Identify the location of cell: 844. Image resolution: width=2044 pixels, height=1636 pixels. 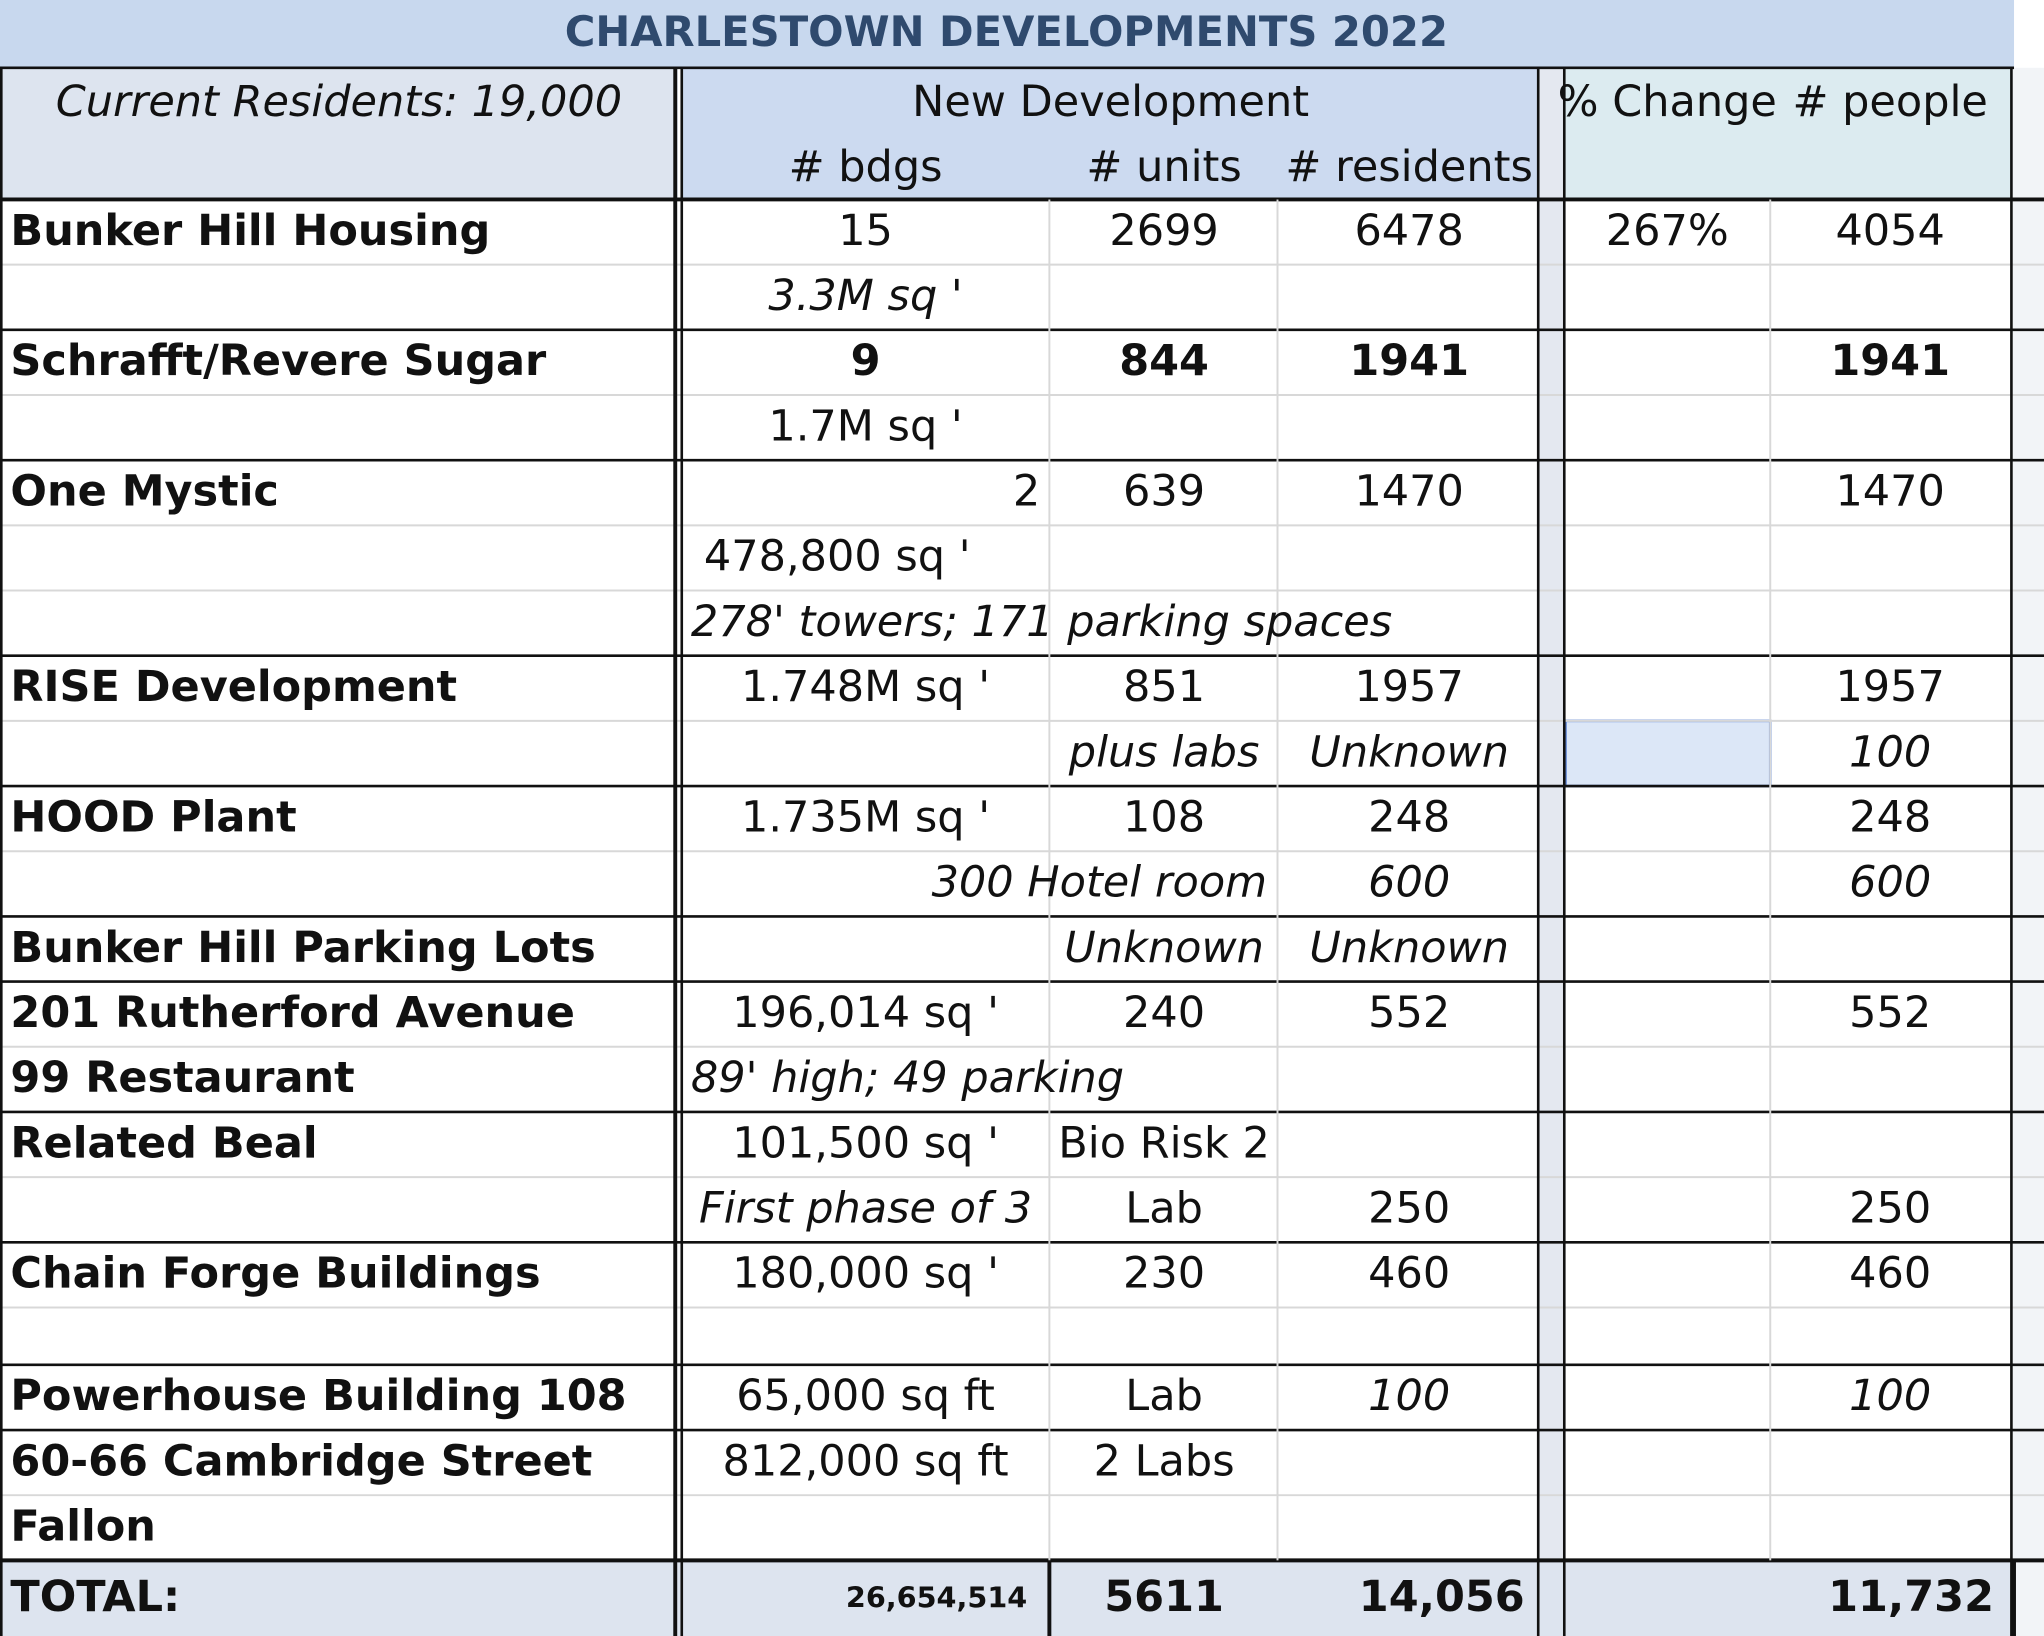
(1164, 361).